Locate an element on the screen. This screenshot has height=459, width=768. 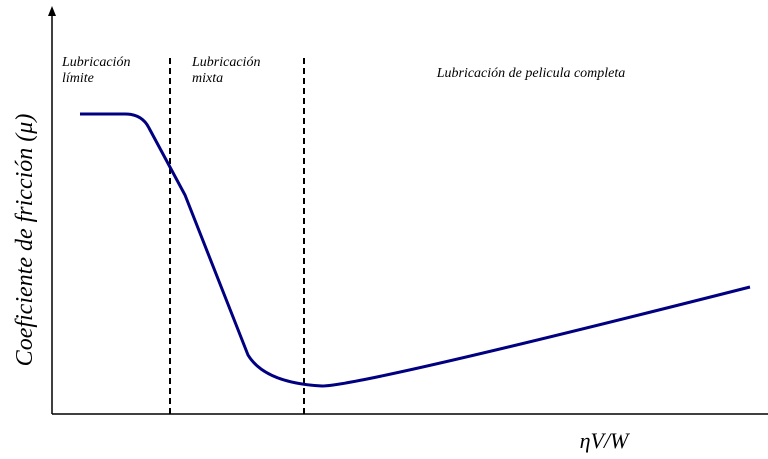
y-axis-label: Coeficiente de fricción (μ) is located at coordinates (25, 240).